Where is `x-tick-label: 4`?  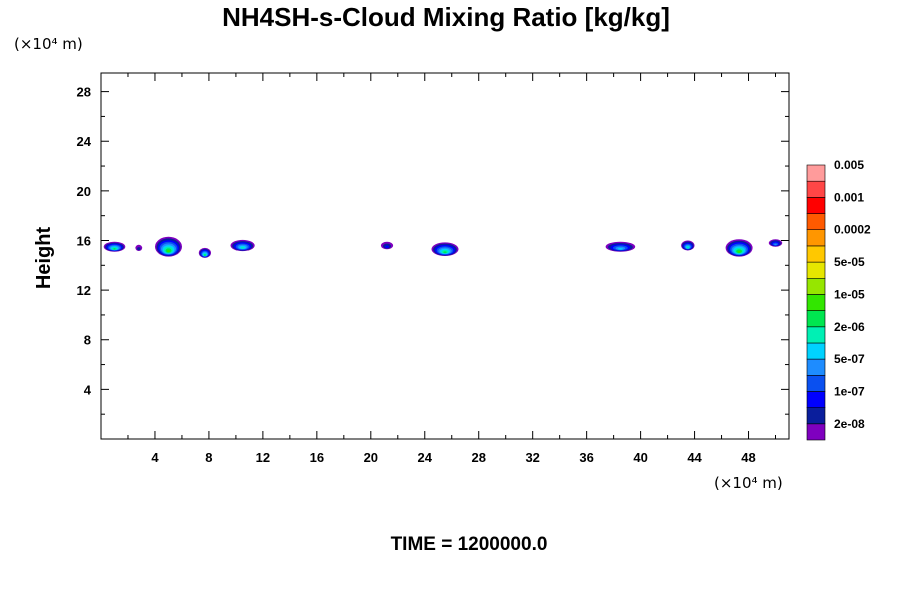
x-tick-label: 4 is located at coordinates (155, 457).